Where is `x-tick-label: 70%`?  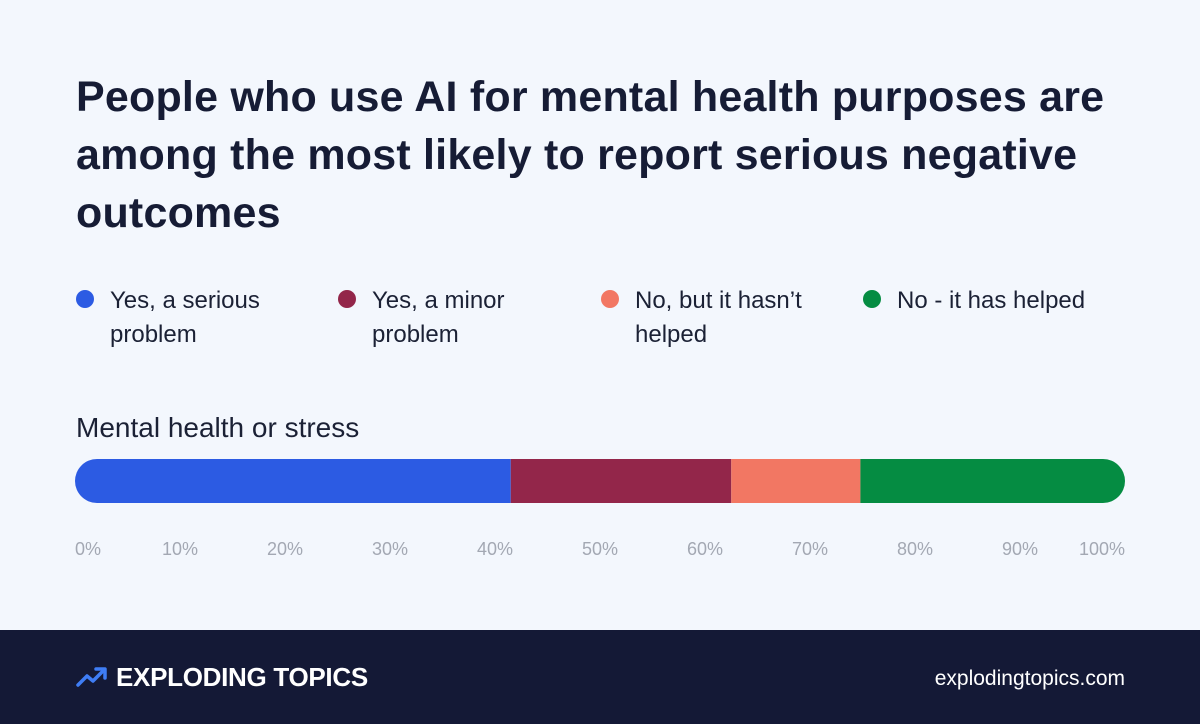 x-tick-label: 70% is located at coordinates (810, 549).